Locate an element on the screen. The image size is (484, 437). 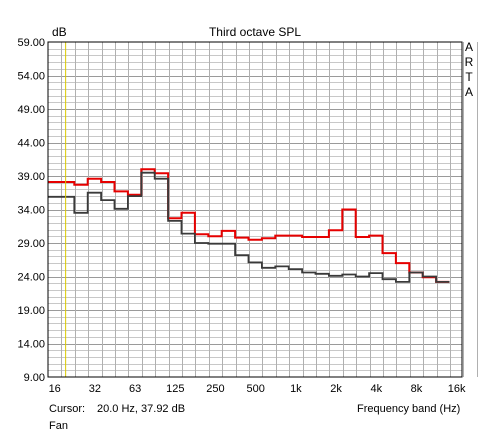
x-tick-label: 500 is located at coordinates (256, 389).